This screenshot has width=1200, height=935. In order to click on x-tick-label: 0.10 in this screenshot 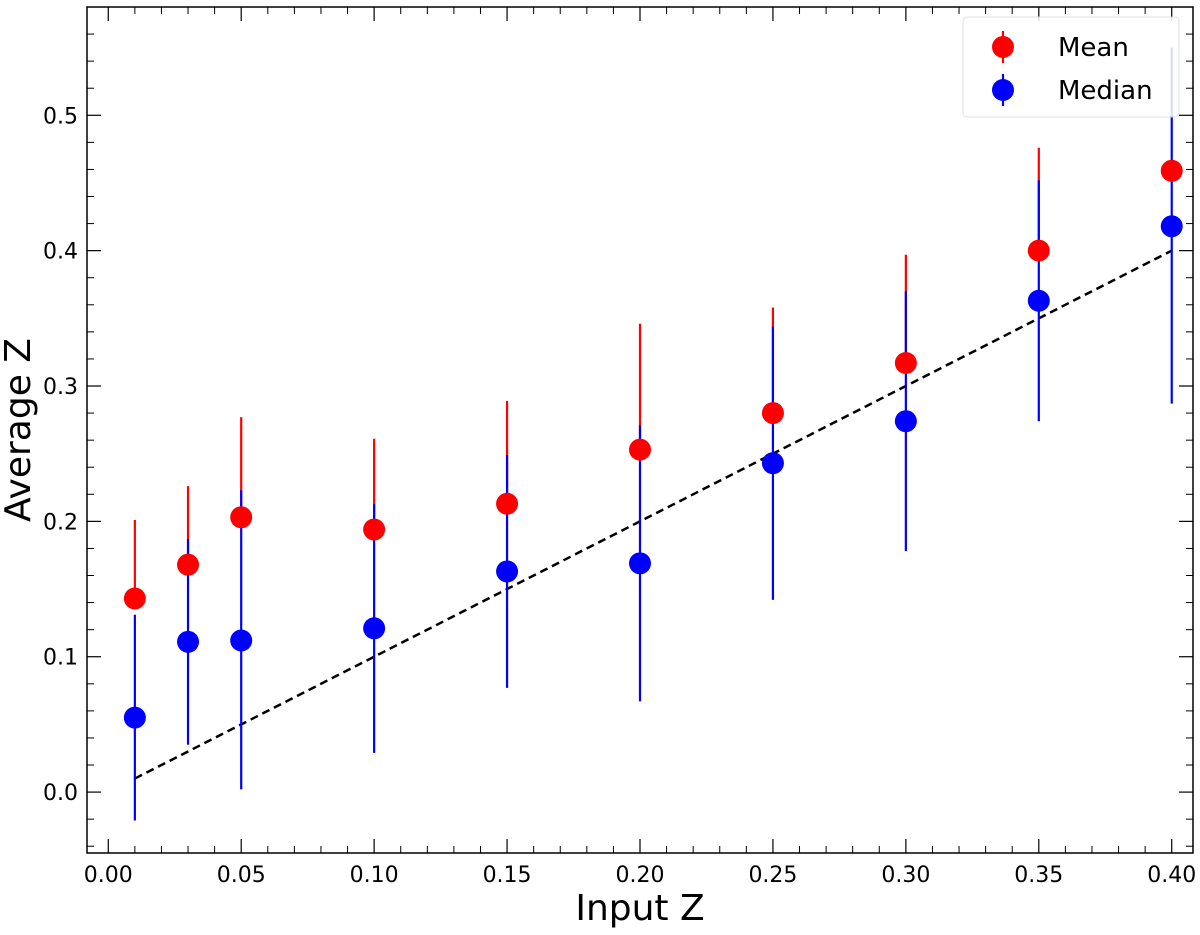, I will do `click(374, 875)`.